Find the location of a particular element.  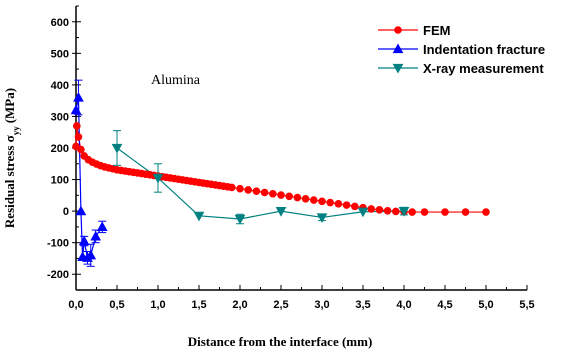

legend-fem-label: FEM is located at coordinates (436, 30).